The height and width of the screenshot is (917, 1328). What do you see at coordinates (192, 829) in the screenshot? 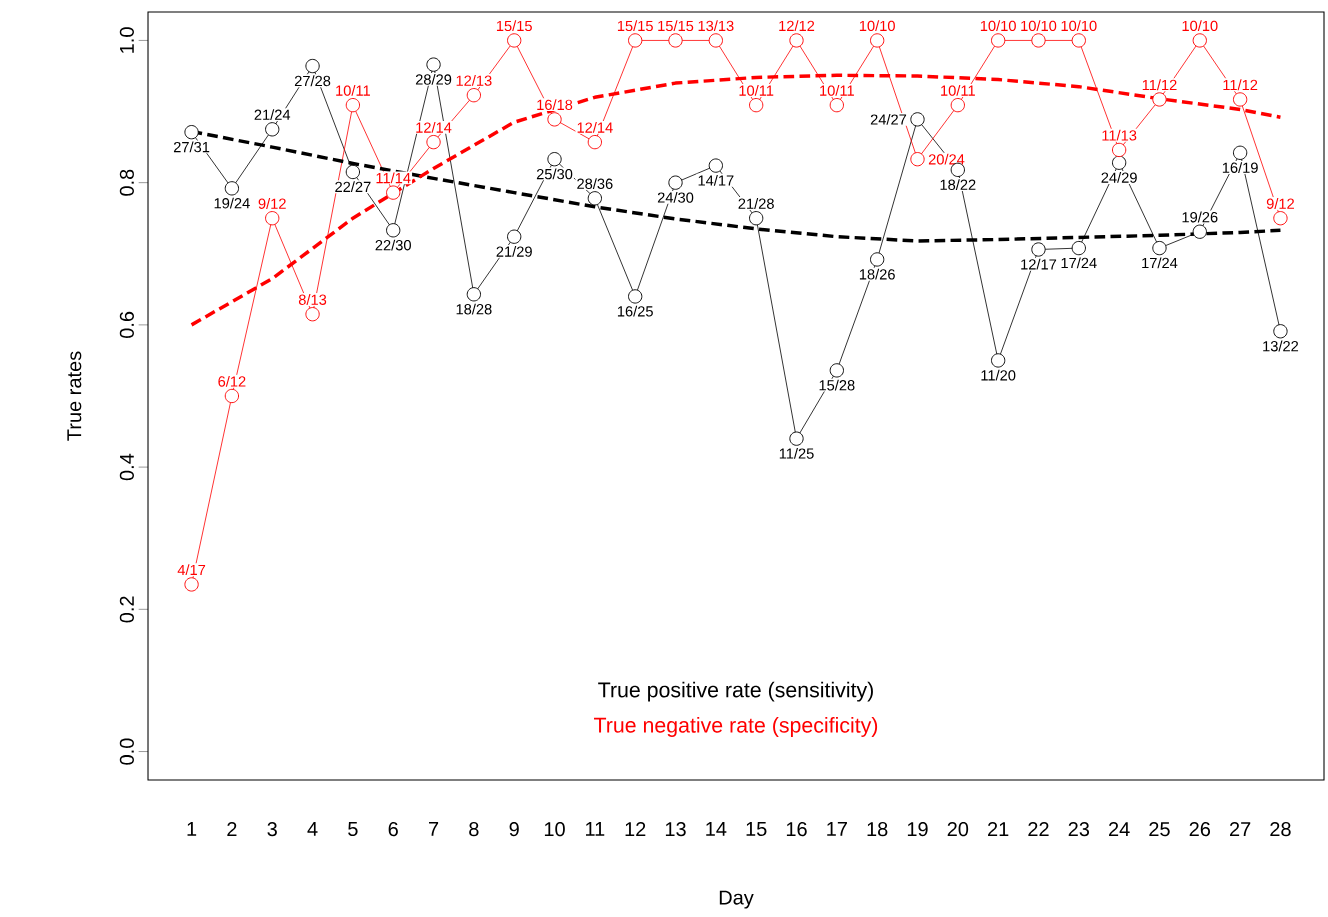
I see `x-tick-label: 1` at bounding box center [192, 829].